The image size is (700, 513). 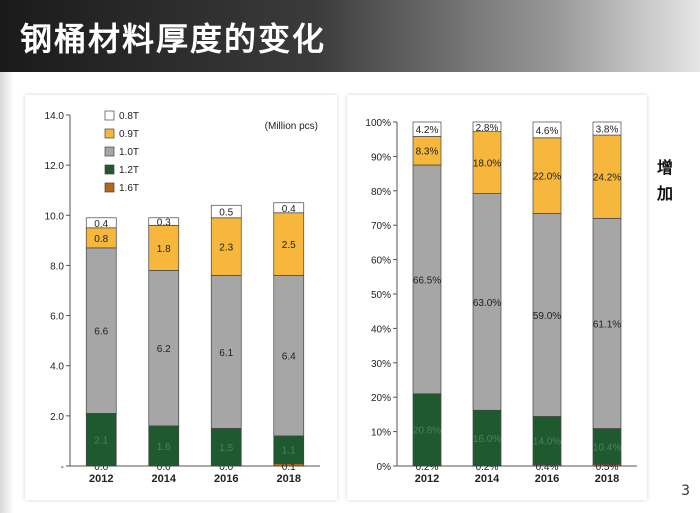 What do you see at coordinates (607, 467) in the screenshot?
I see `right-data-label: 0.5%` at bounding box center [607, 467].